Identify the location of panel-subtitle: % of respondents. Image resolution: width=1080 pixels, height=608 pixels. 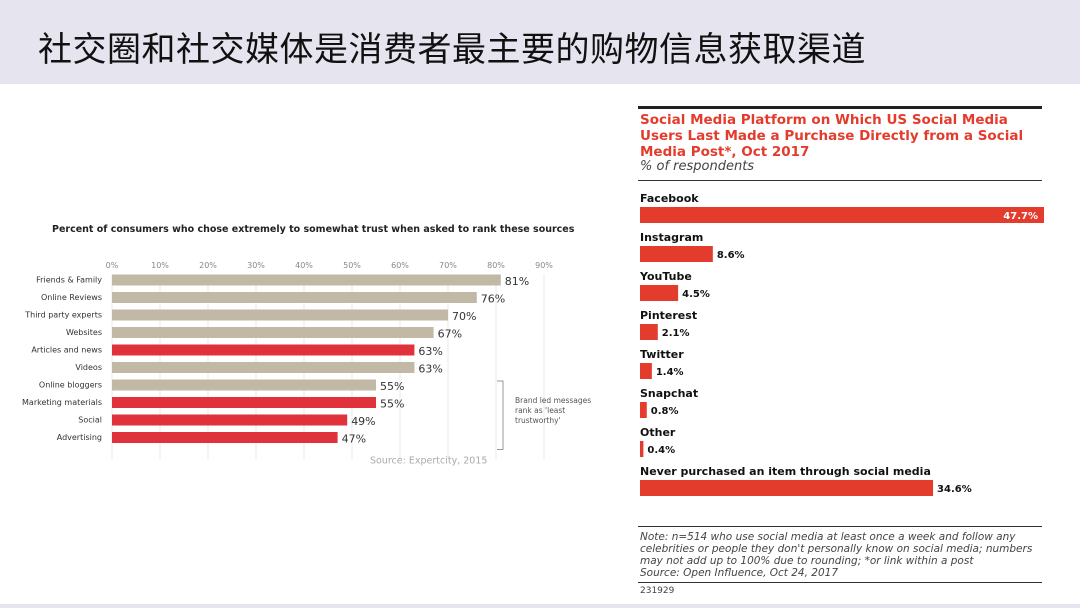
(697, 166).